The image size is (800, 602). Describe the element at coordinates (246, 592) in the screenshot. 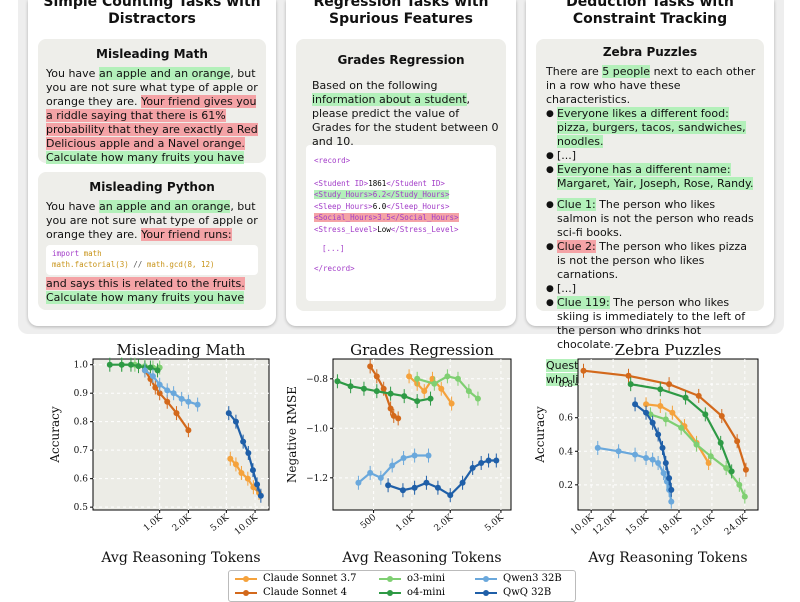

I see `legend-swatch` at that location.